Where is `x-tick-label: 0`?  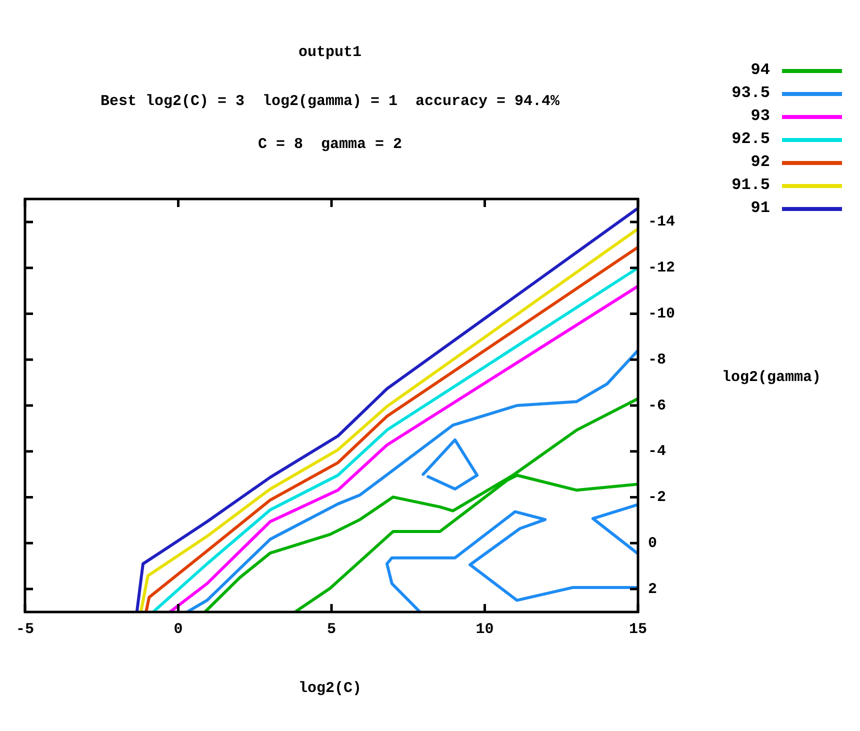
x-tick-label: 0 is located at coordinates (178, 629).